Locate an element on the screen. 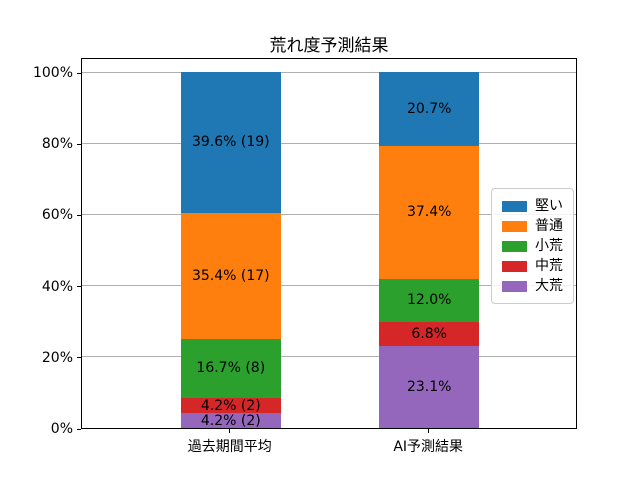 Image resolution: width=640 pixels, height=480 pixels. legend-label: 普通 is located at coordinates (549, 226).